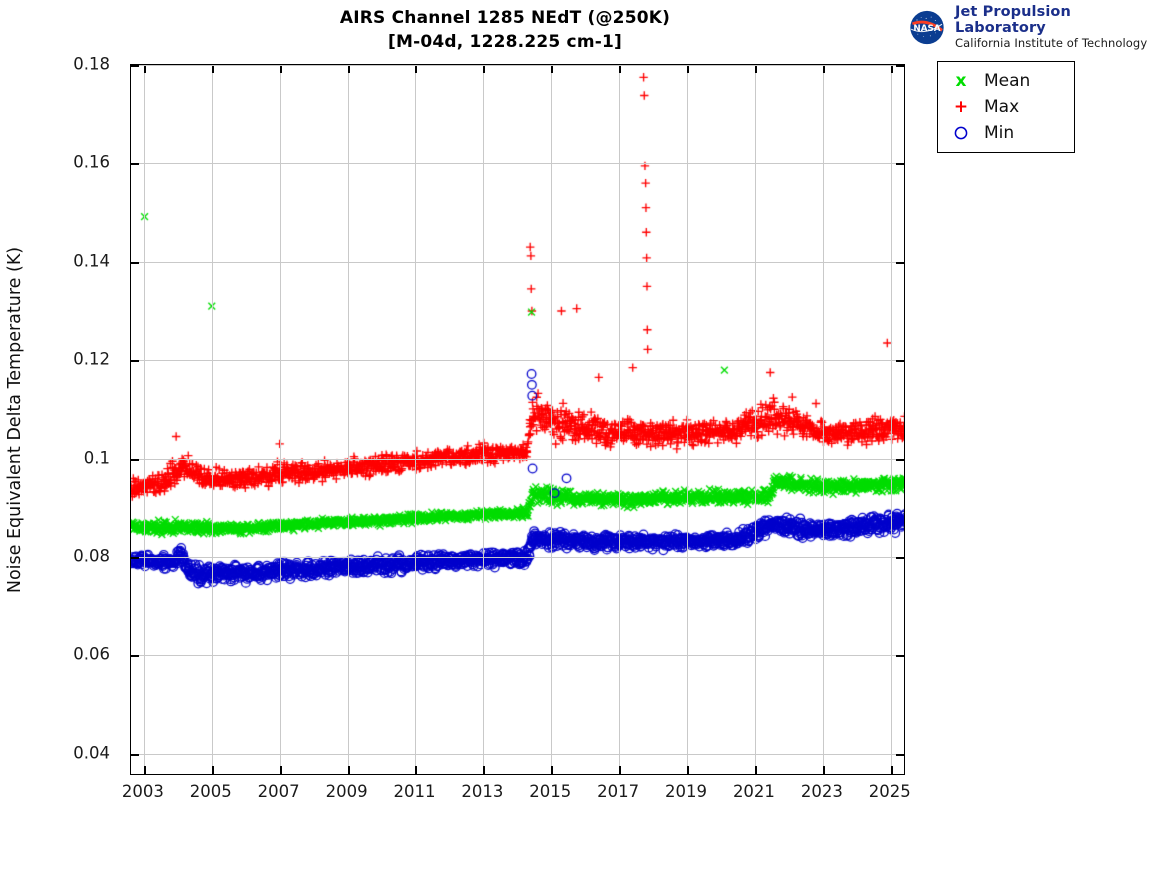  Describe the element at coordinates (91, 261) in the screenshot. I see `y-tick-label: 0.14` at that location.